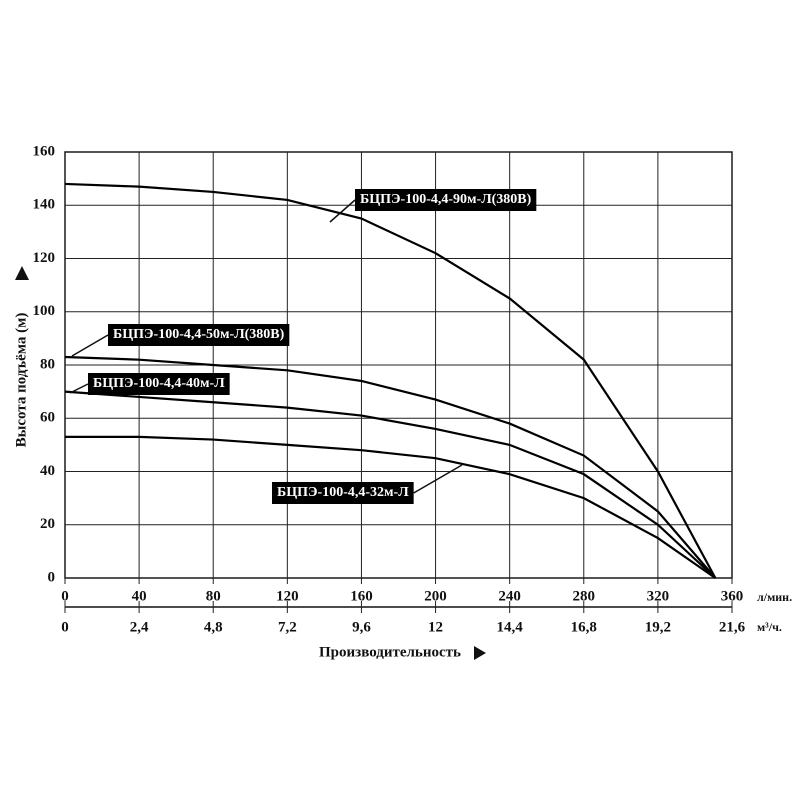 Image resolution: width=800 pixels, height=800 pixels. I want to click on x2-unit: м³/ч., so click(769, 627).